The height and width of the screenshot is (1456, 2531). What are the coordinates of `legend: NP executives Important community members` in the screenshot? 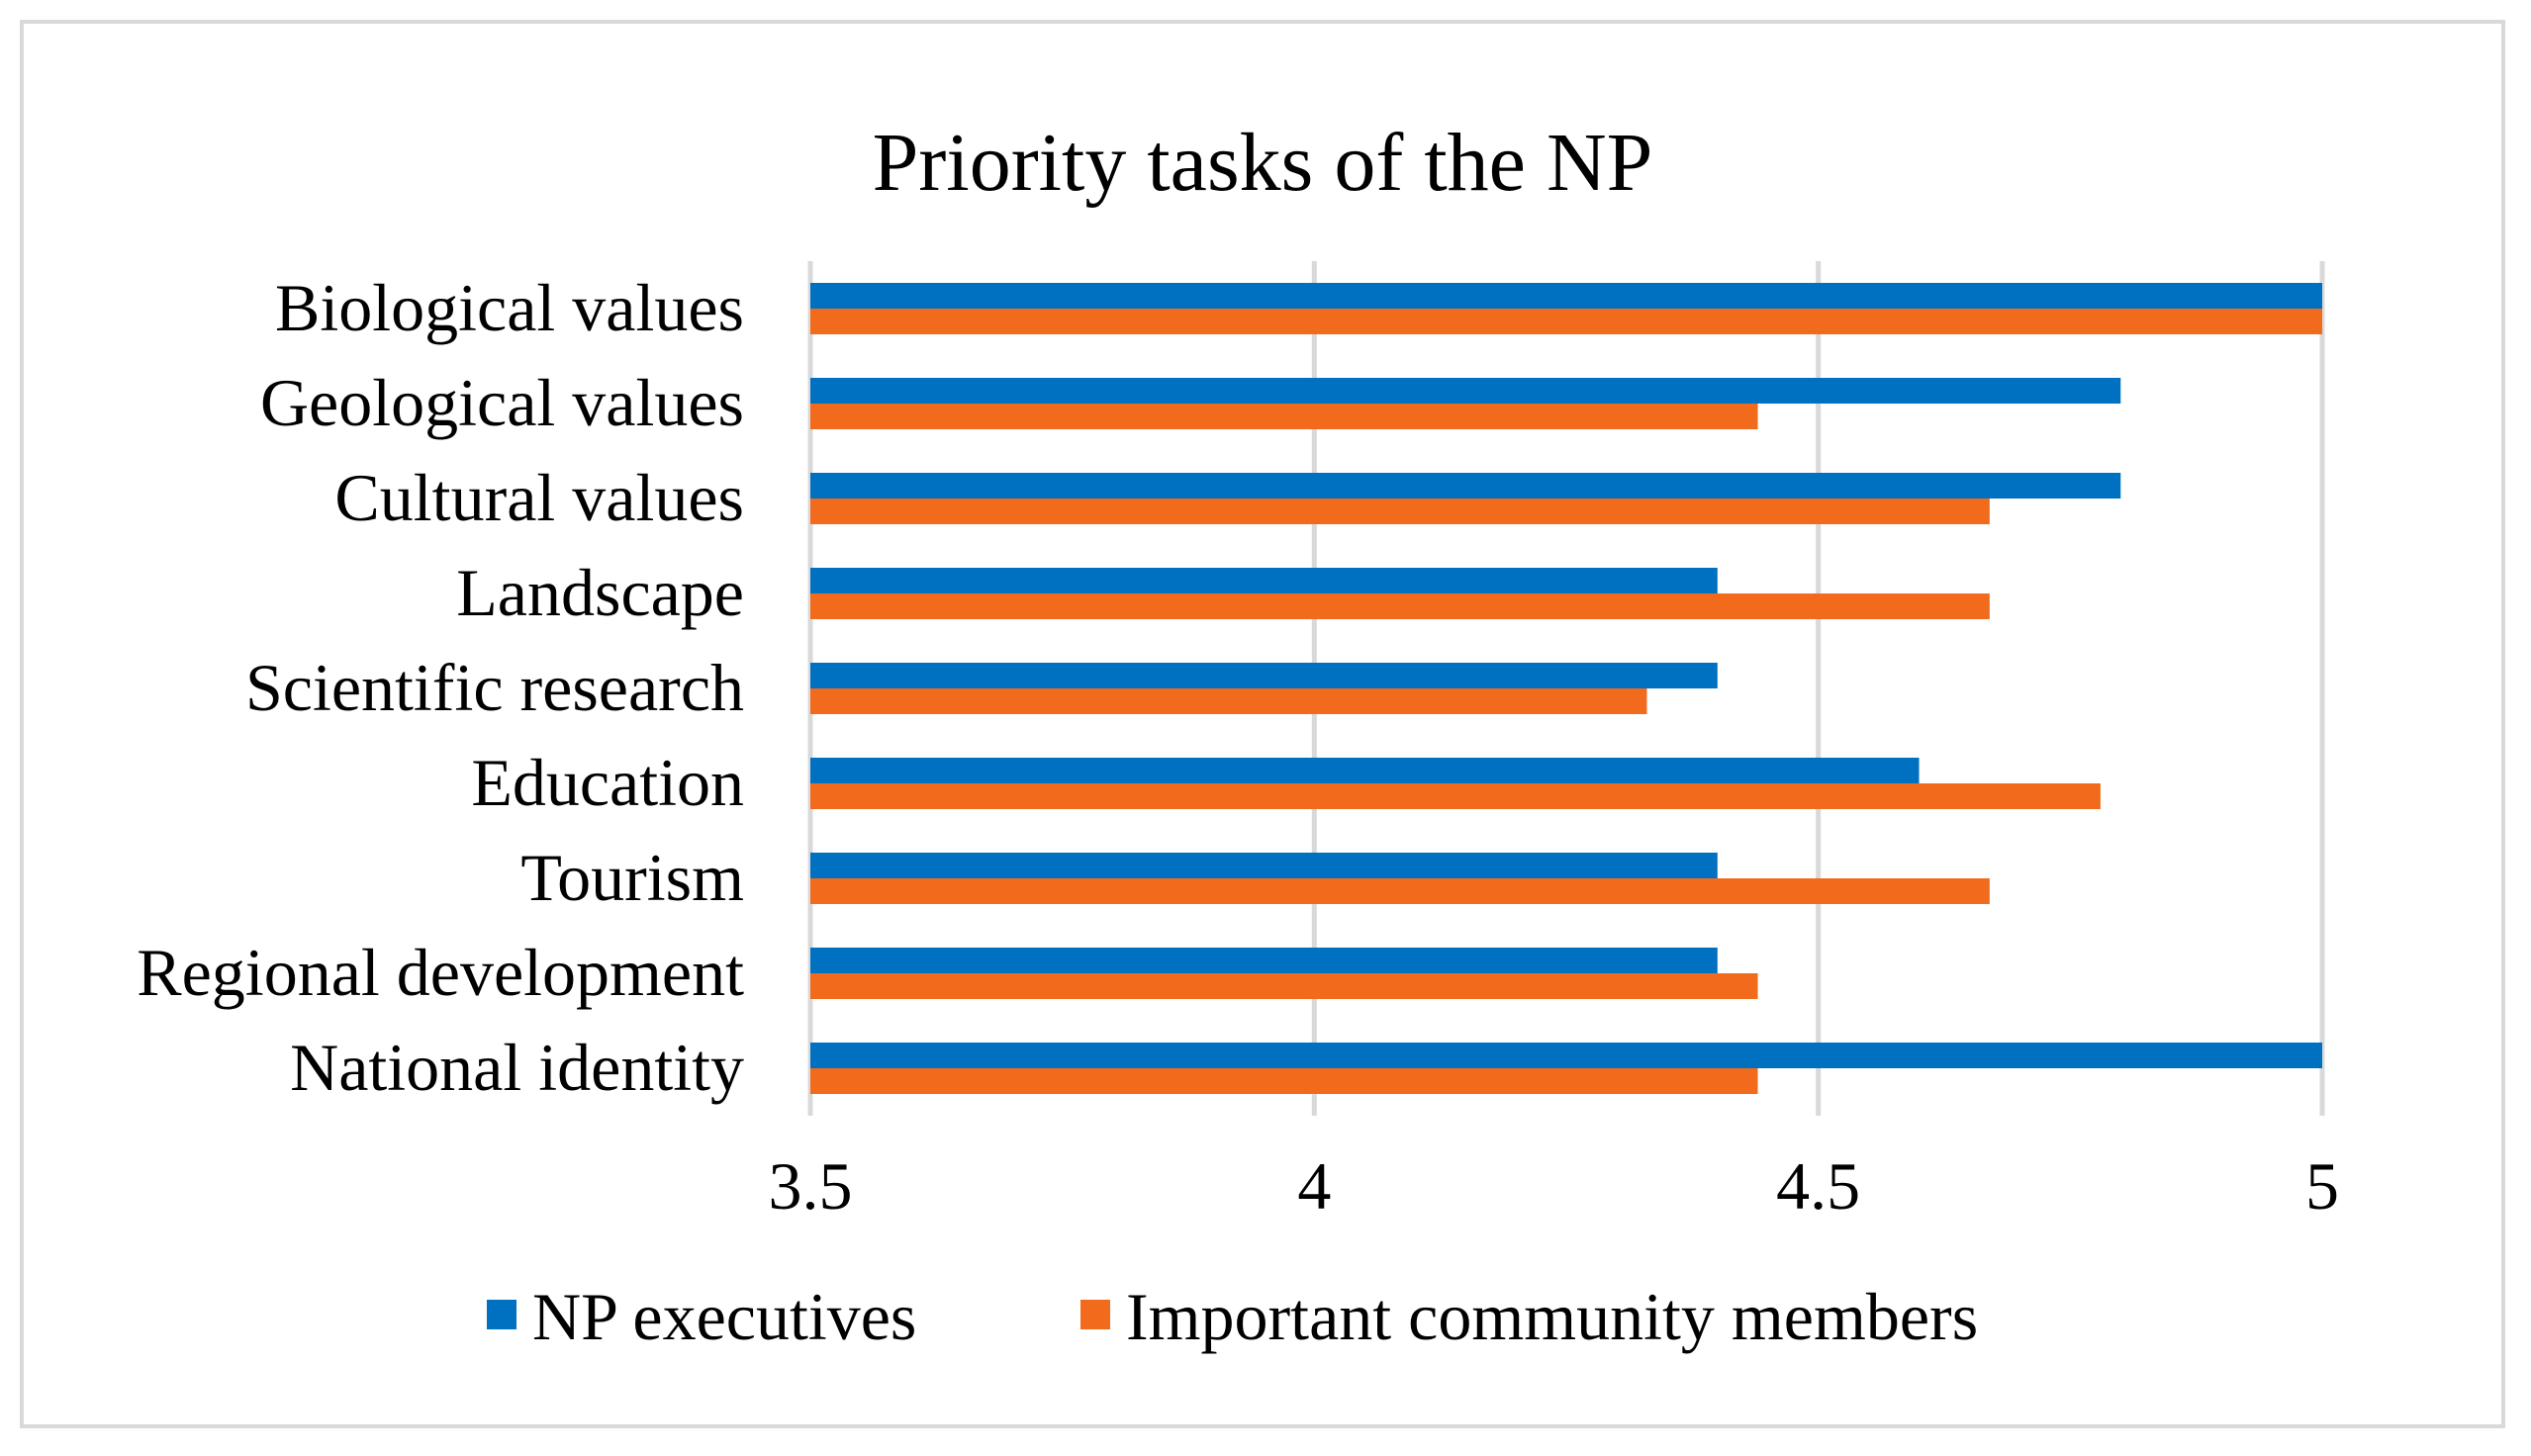 It's located at (1232, 1316).